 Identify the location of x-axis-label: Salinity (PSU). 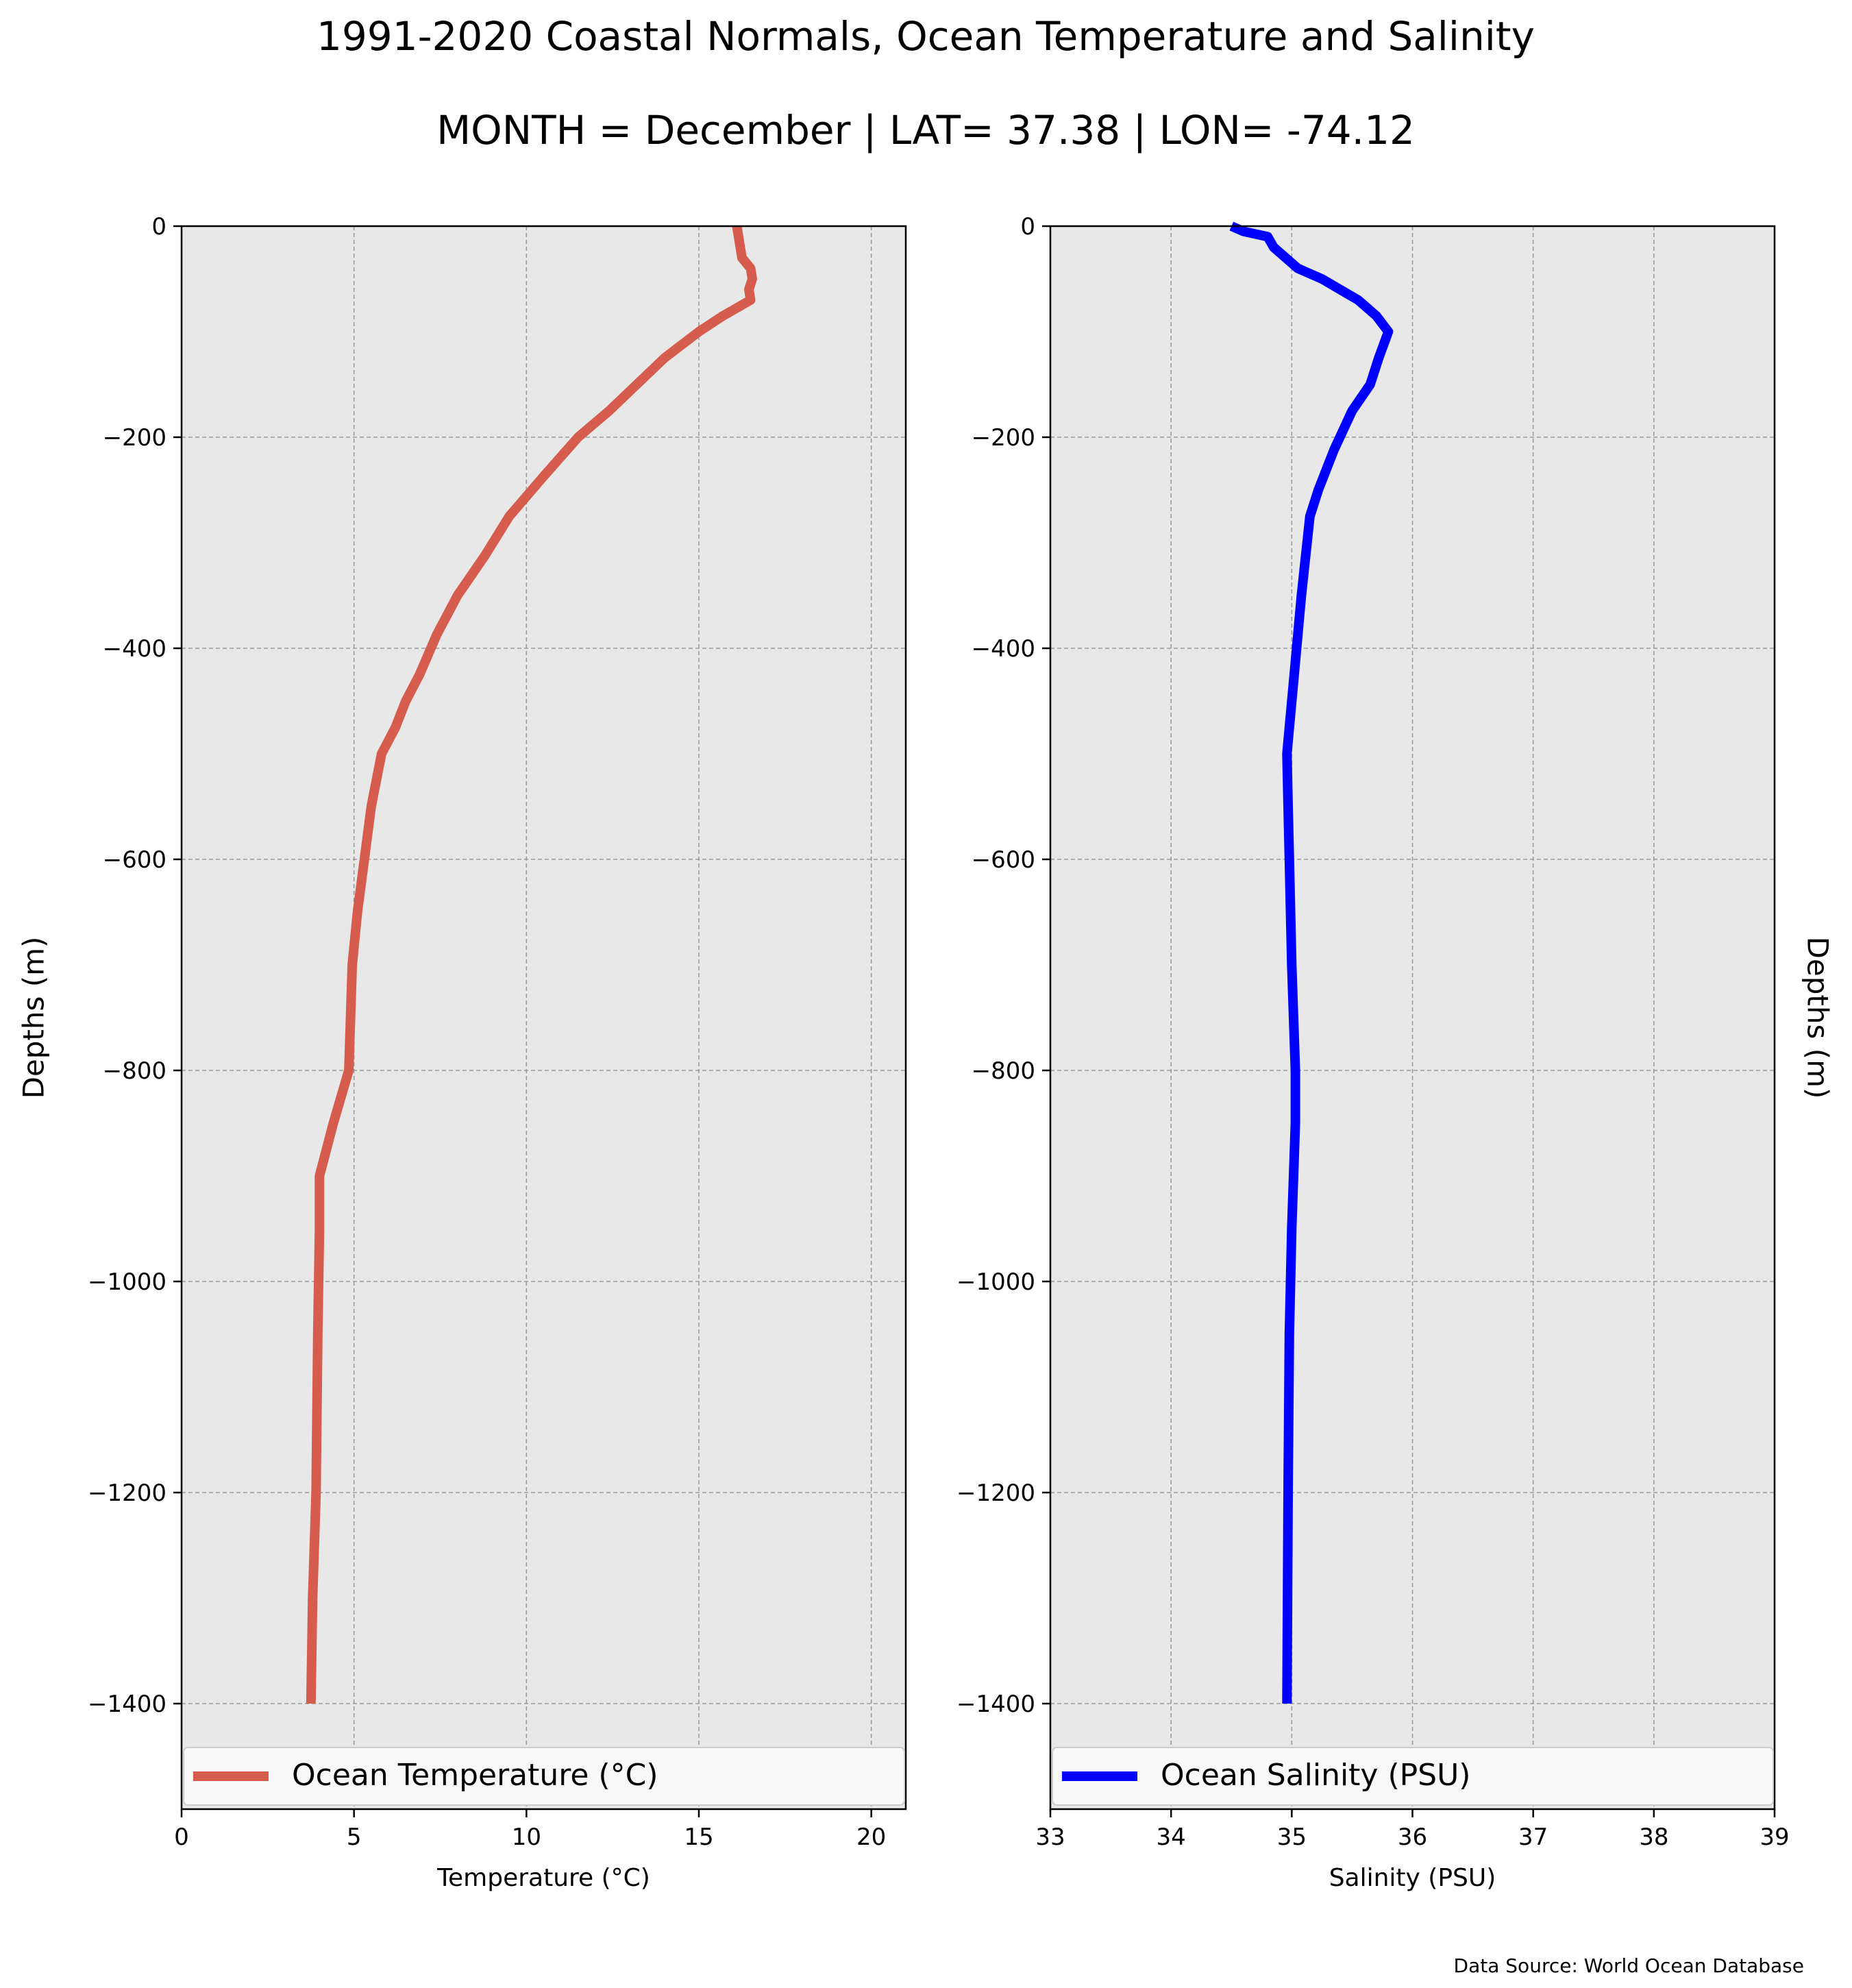
(1412, 1878).